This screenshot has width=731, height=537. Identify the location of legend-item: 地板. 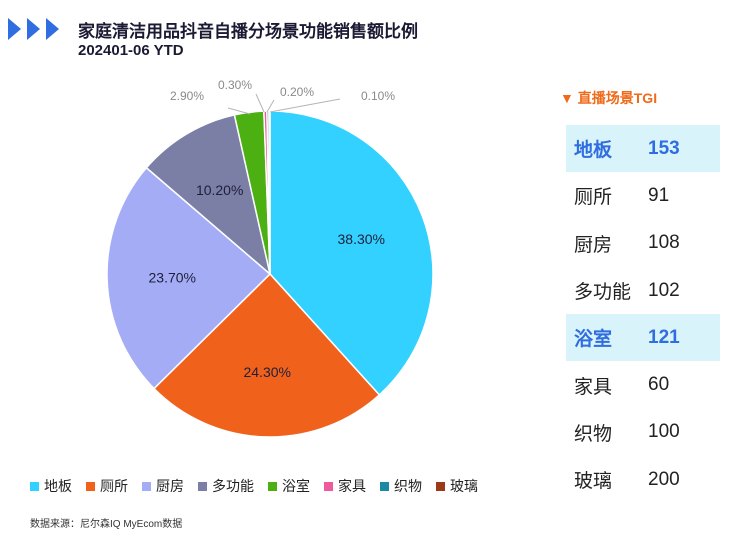
(51, 486).